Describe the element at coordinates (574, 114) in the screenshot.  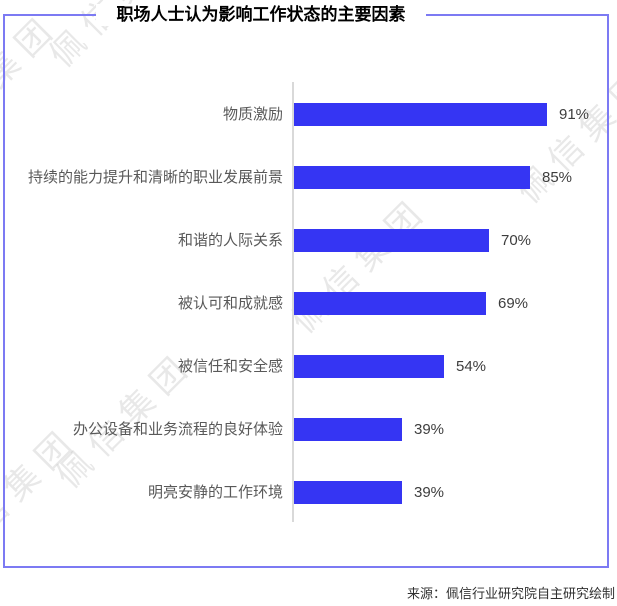
I see `value-label: 91%` at that location.